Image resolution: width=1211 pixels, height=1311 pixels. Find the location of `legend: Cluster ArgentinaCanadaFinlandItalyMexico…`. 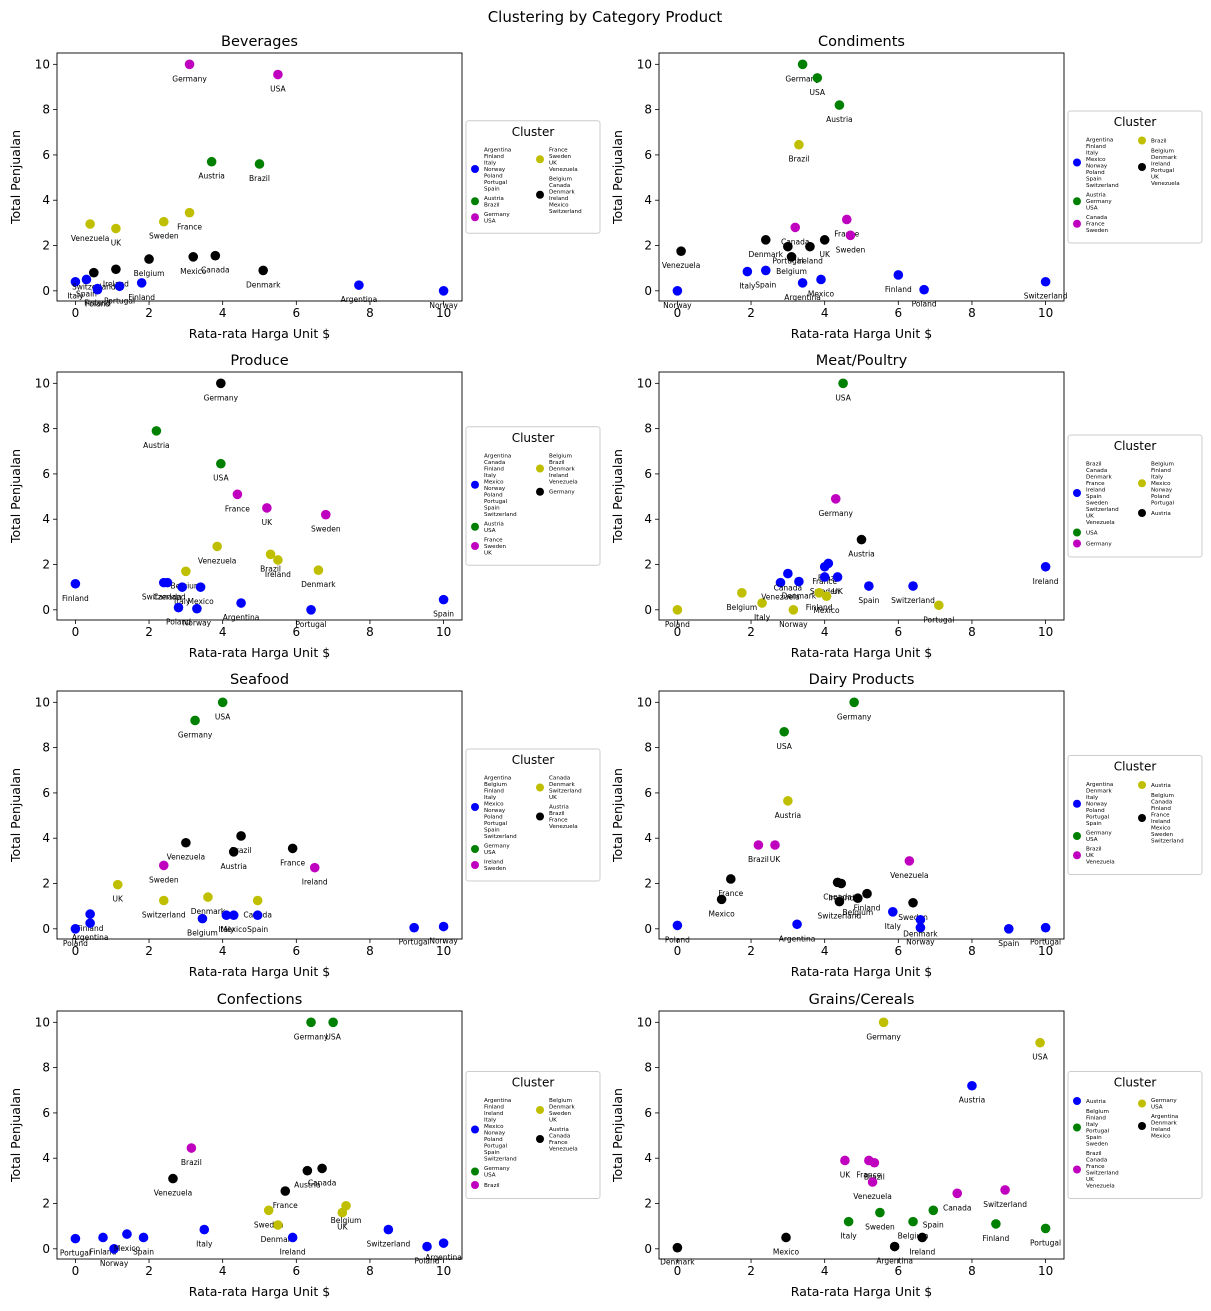

legend: Cluster ArgentinaCanadaFinlandItalyMexico… is located at coordinates (533, 496).